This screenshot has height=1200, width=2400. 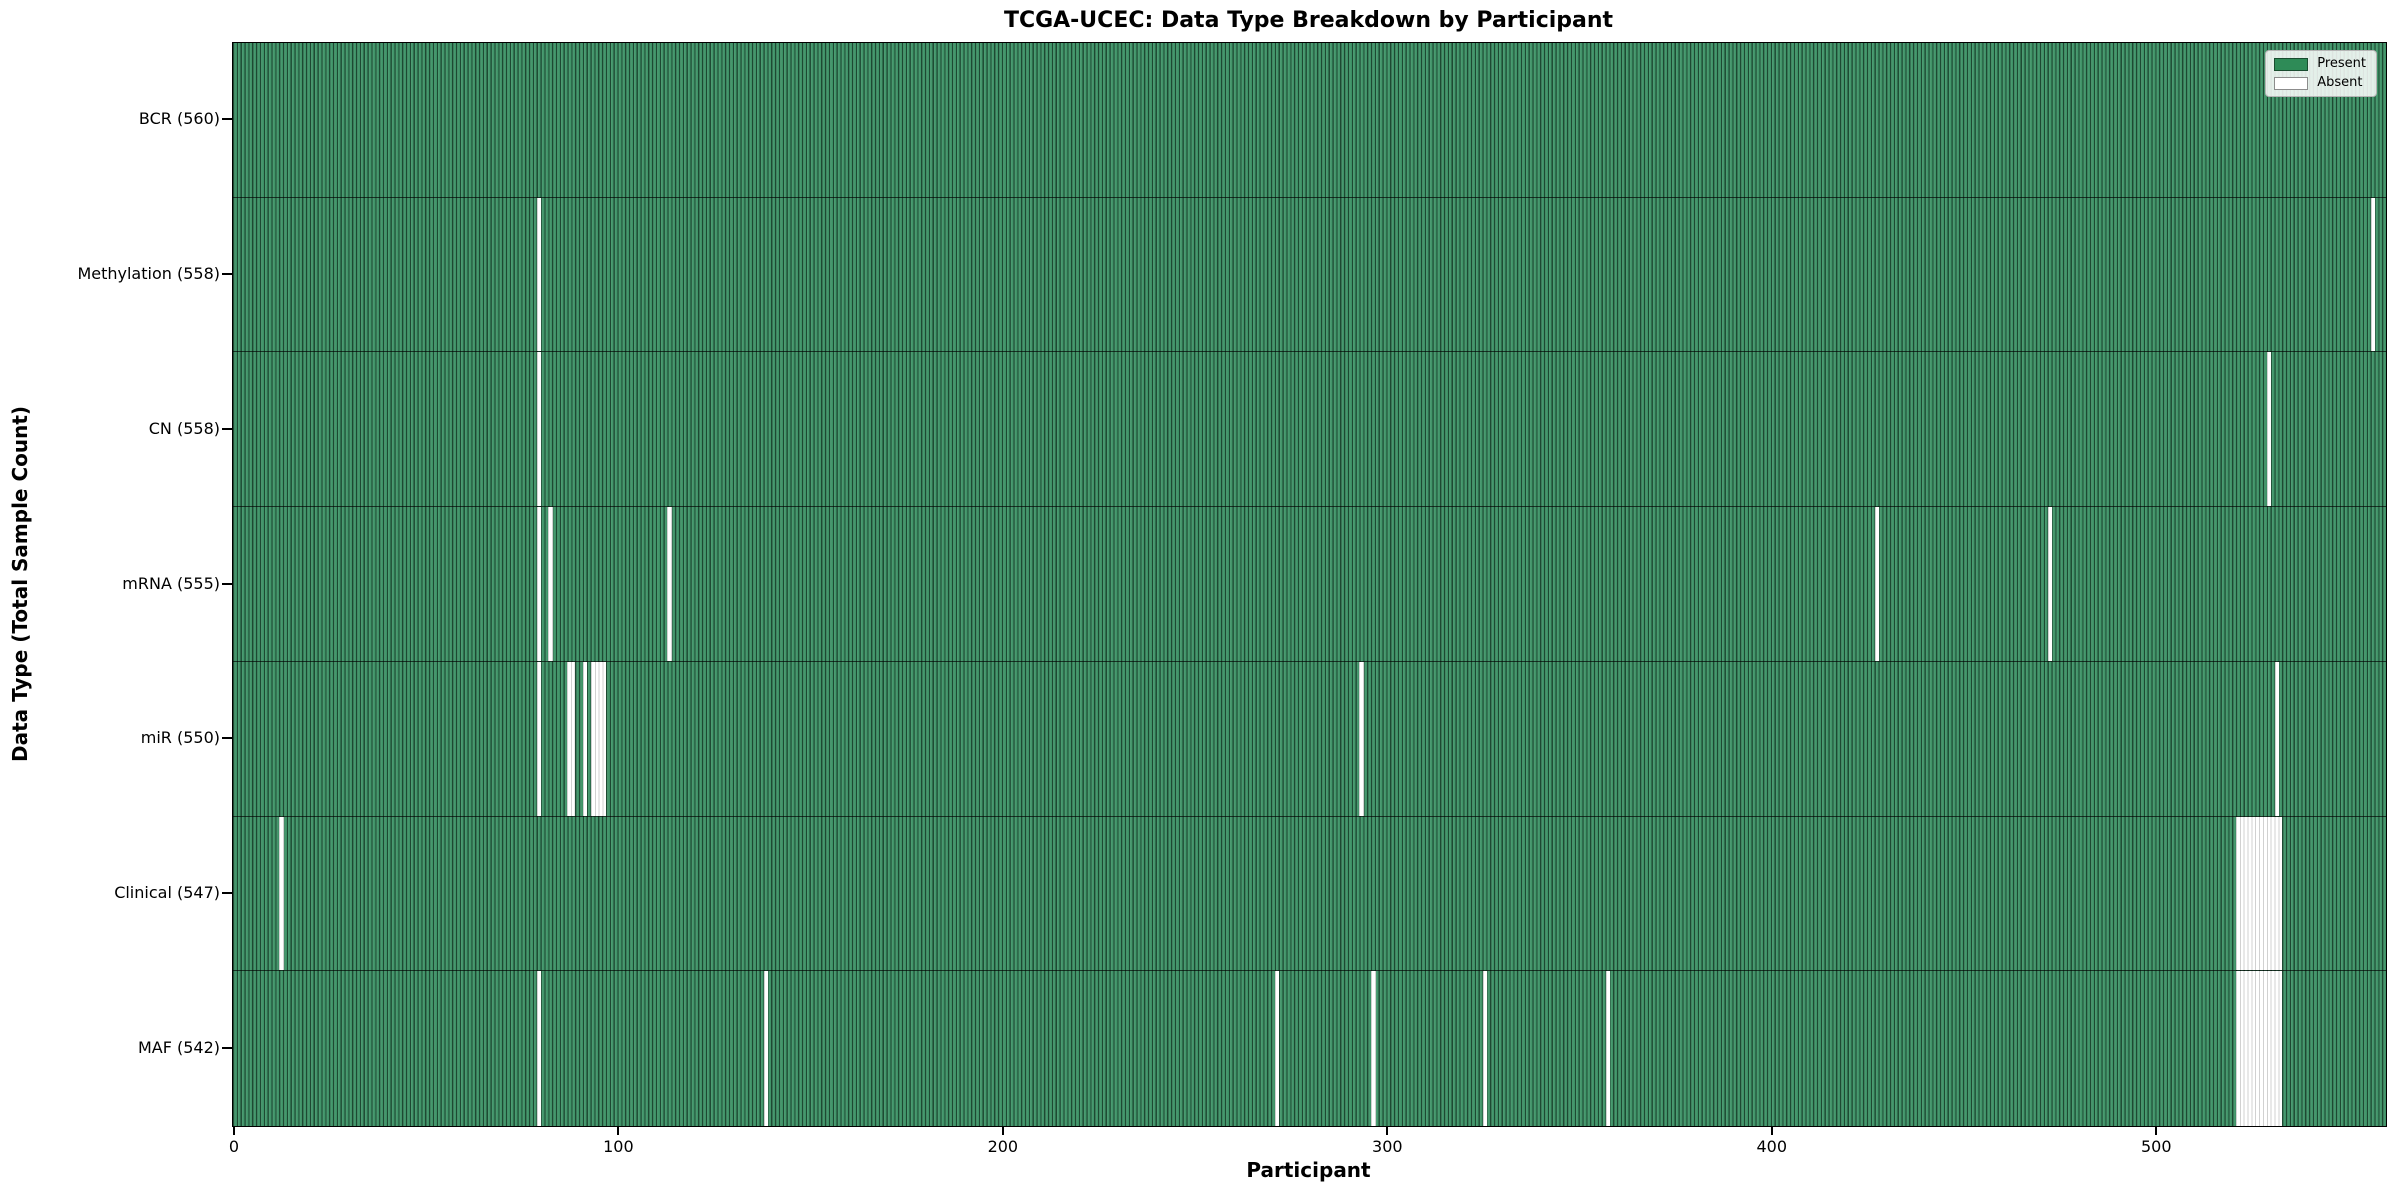 I want to click on legend: Present Absent, so click(x=2321, y=73).